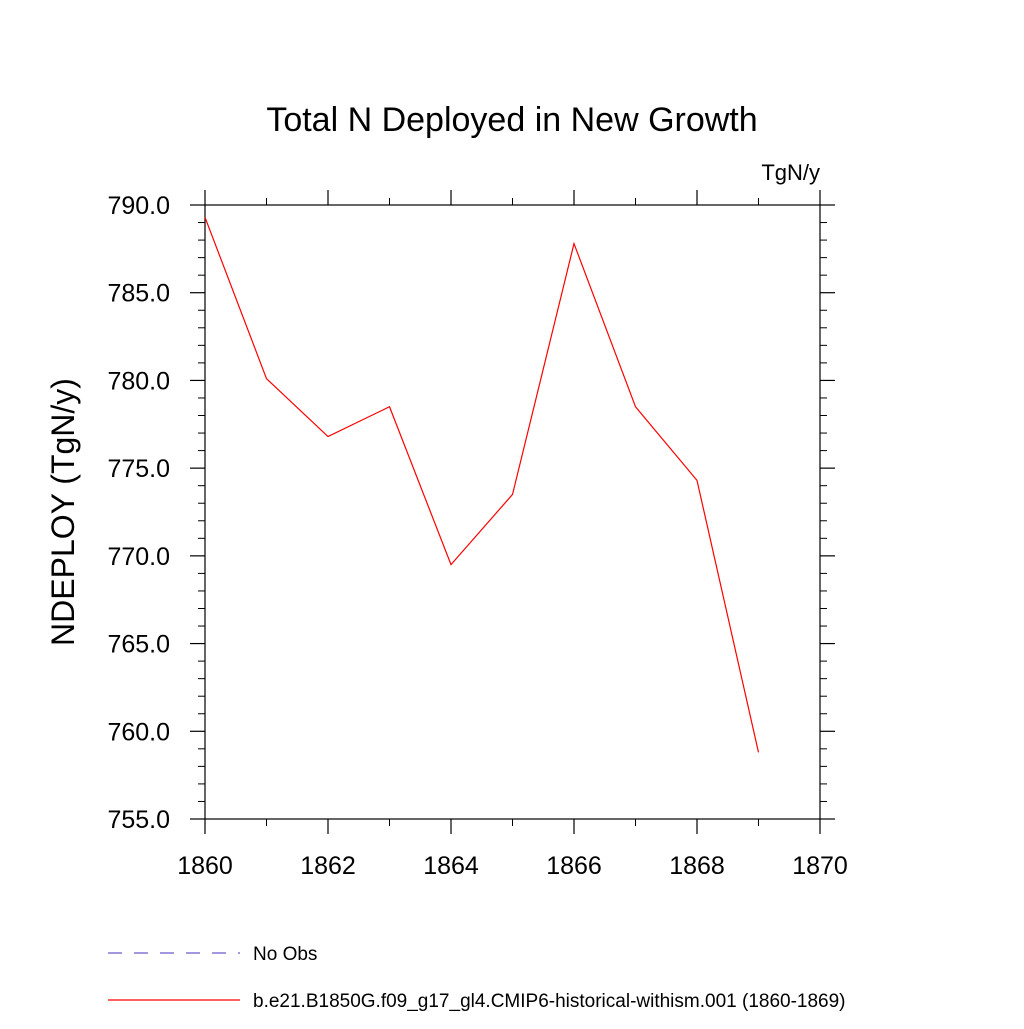  Describe the element at coordinates (138, 557) in the screenshot. I see `y-tick-label: 770.0` at that location.